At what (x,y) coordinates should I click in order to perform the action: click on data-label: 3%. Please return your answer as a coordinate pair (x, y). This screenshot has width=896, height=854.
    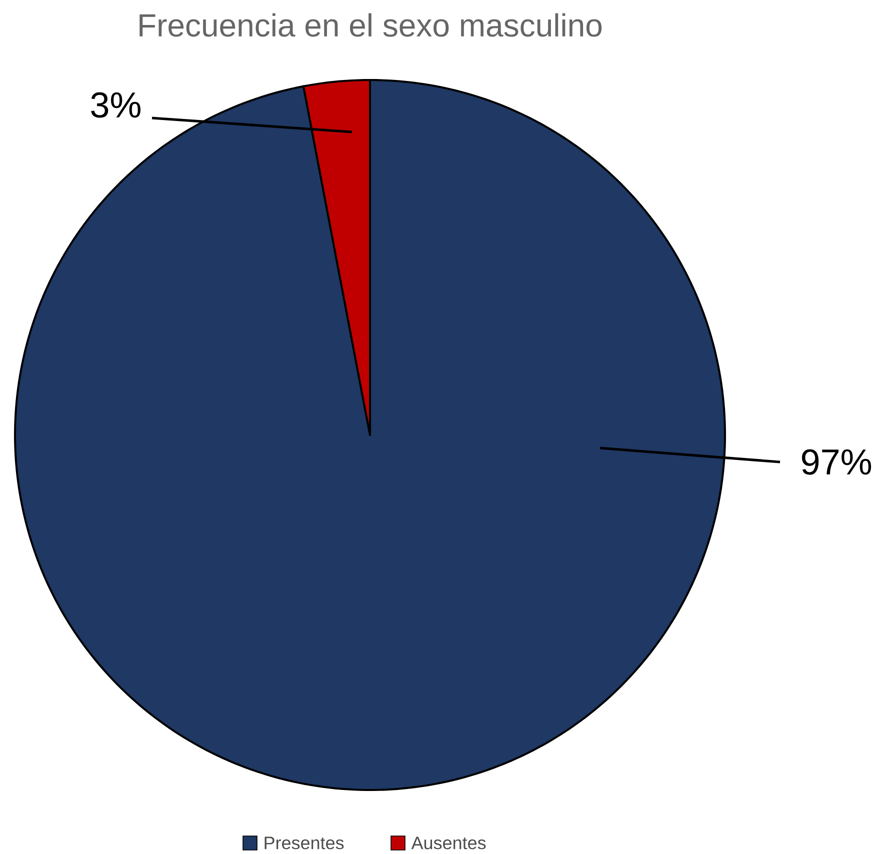
    Looking at the image, I should click on (115, 105).